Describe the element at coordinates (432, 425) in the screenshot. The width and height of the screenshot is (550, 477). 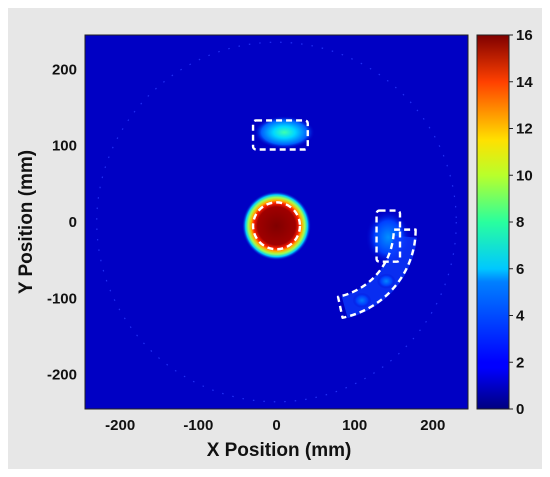
I see `x-tick-label: 200` at that location.